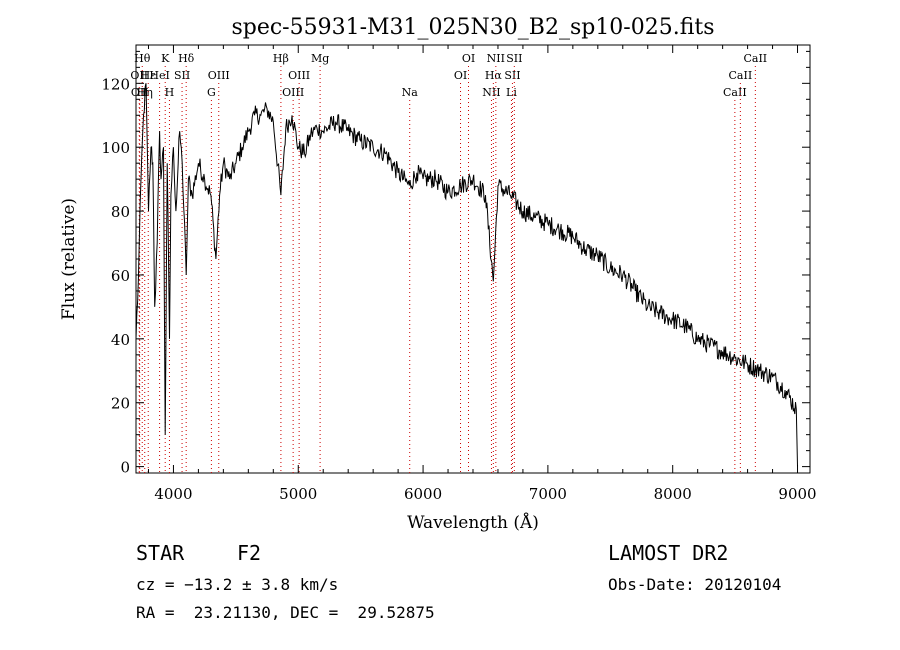 This screenshot has width=900, height=650. Describe the element at coordinates (797, 494) in the screenshot. I see `x-tick-label: 9000` at that location.